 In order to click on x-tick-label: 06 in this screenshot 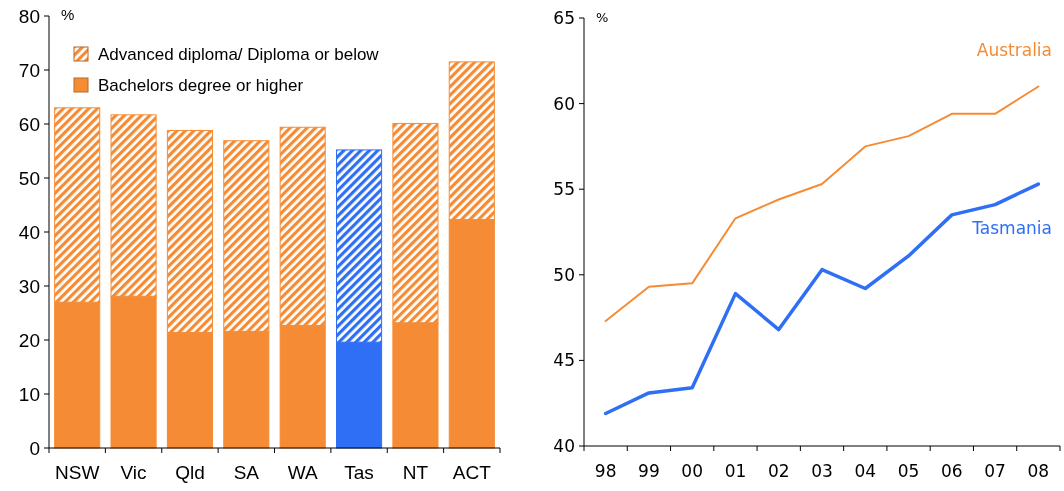, I will do `click(952, 471)`.